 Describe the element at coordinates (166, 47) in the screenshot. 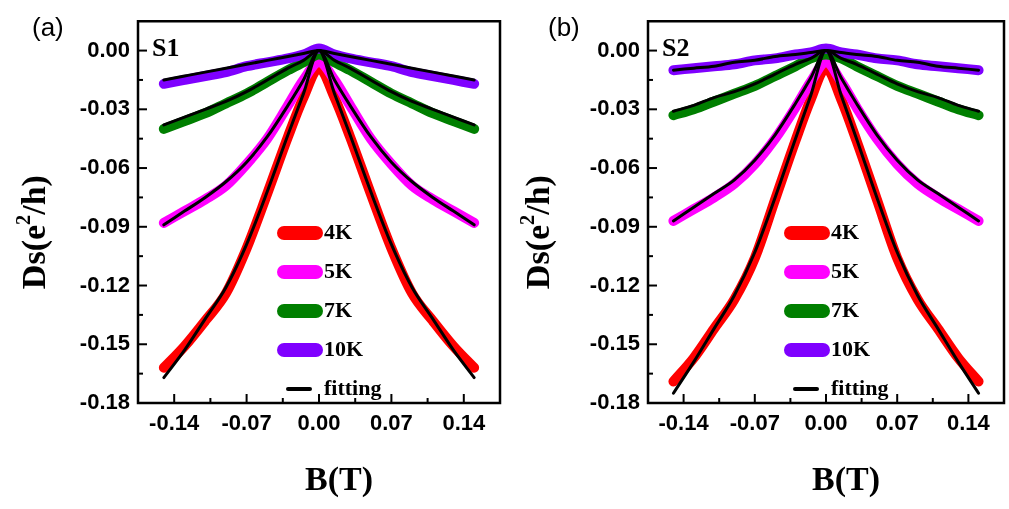

I see `annotation: S1` at that location.